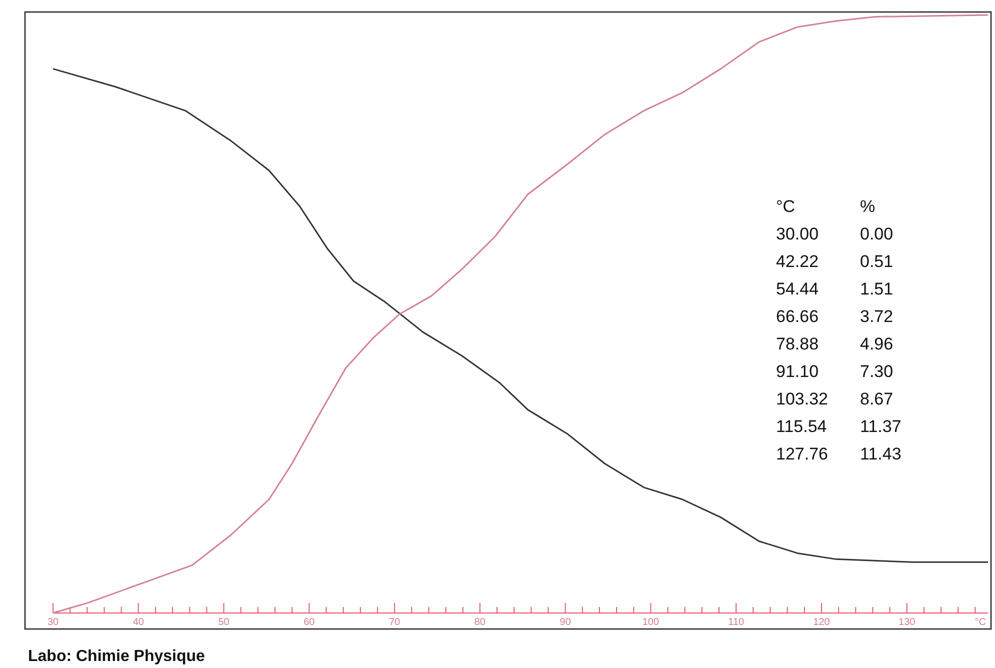 This screenshot has width=995, height=668. I want to click on x-tick-label: 60, so click(310, 622).